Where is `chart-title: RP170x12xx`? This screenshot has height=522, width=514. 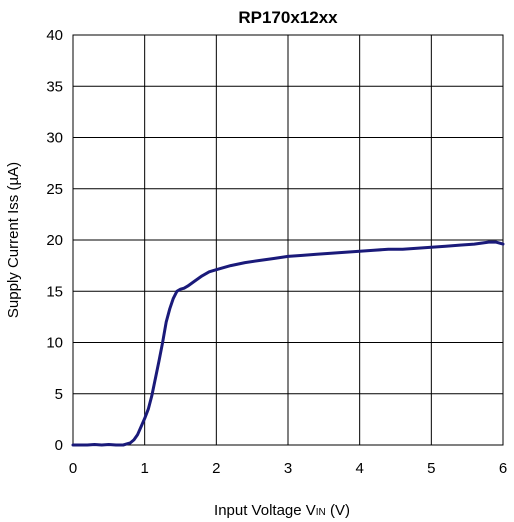 chart-title: RP170x12xx is located at coordinates (288, 17).